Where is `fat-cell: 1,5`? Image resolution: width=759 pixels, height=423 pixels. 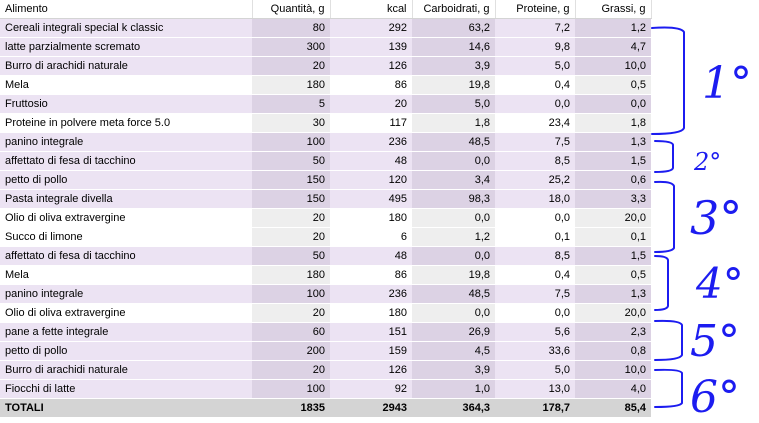
fat-cell: 1,5 is located at coordinates (613, 161).